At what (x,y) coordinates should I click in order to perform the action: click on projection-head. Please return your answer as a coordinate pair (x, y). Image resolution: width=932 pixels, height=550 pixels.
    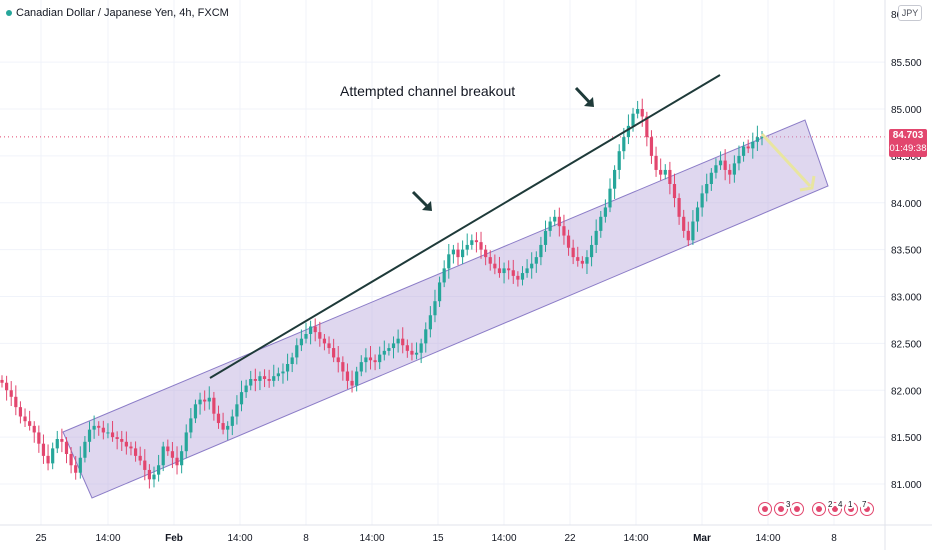
    Looking at the image, I should click on (807, 183).